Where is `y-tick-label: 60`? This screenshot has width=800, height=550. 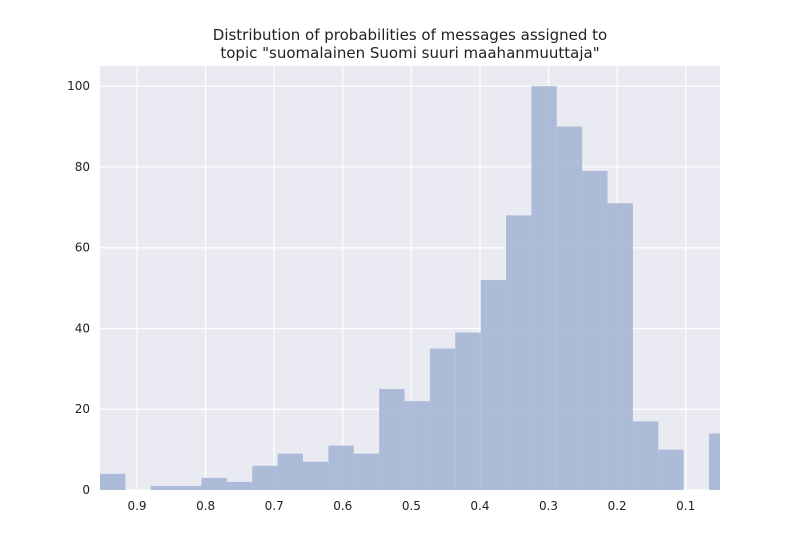 y-tick-label: 60 is located at coordinates (82, 248).